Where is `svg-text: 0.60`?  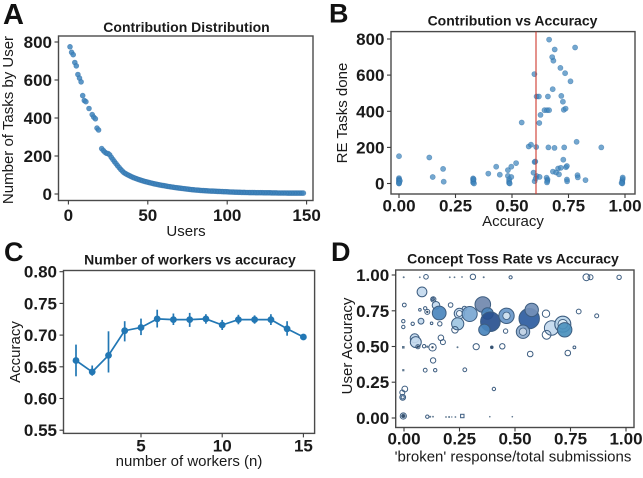
svg-text: 0.60 is located at coordinates (40, 399).